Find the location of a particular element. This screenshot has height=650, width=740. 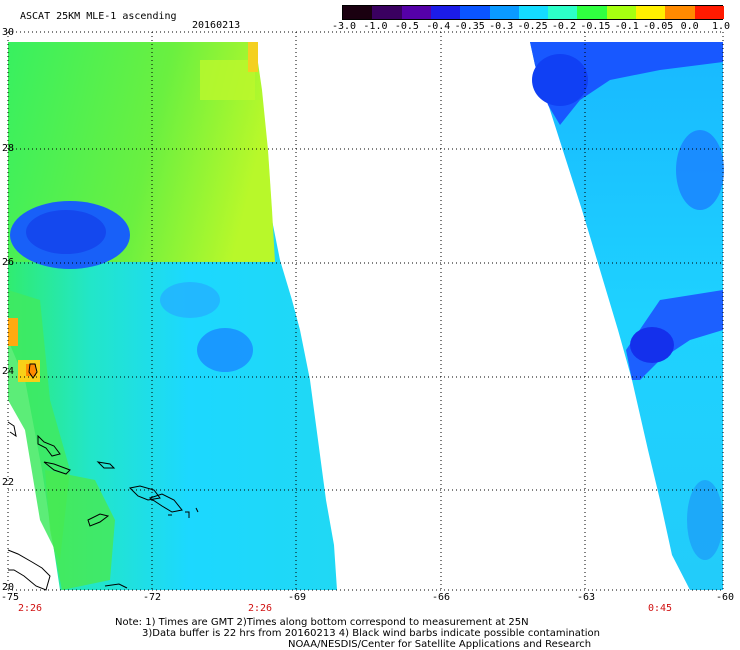

lat-label-28: 28 is located at coordinates (8, 148).